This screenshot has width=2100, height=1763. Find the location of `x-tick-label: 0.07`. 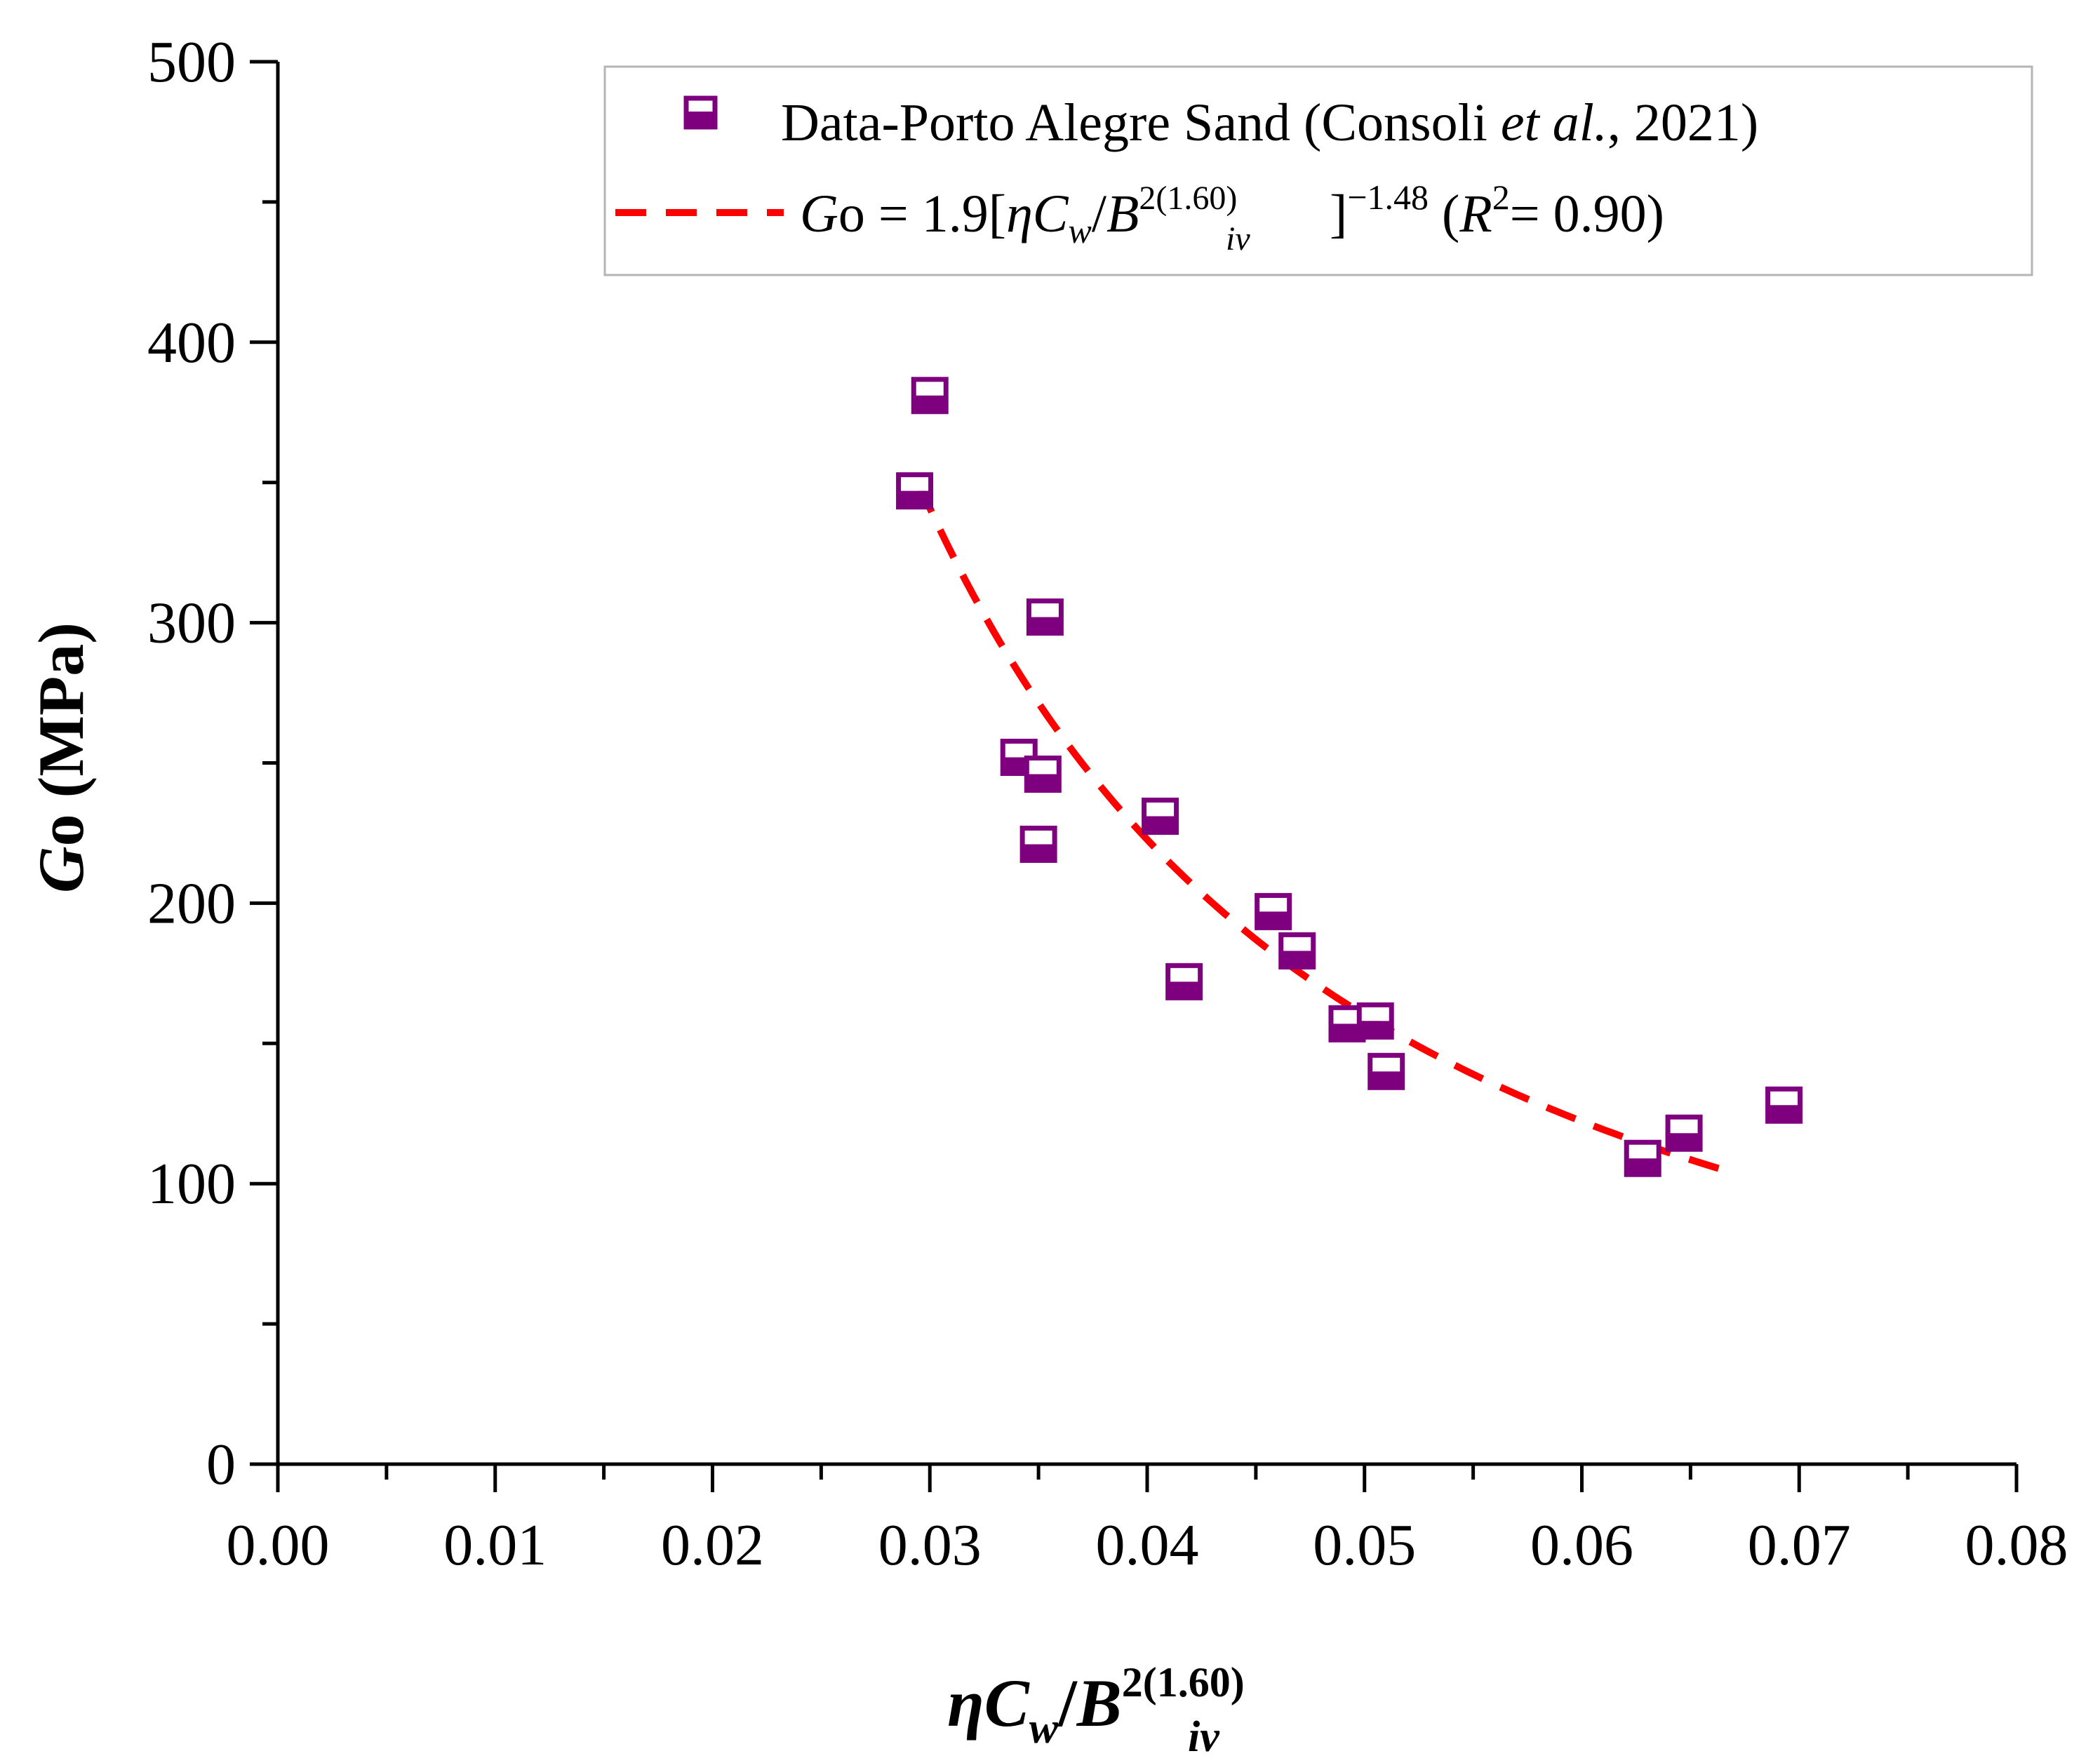

x-tick-label: 0.07 is located at coordinates (1799, 1545).